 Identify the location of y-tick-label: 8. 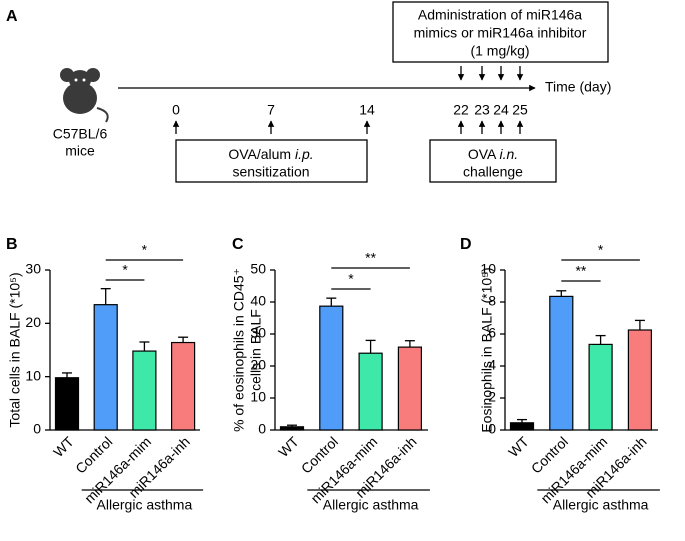
(492, 301).